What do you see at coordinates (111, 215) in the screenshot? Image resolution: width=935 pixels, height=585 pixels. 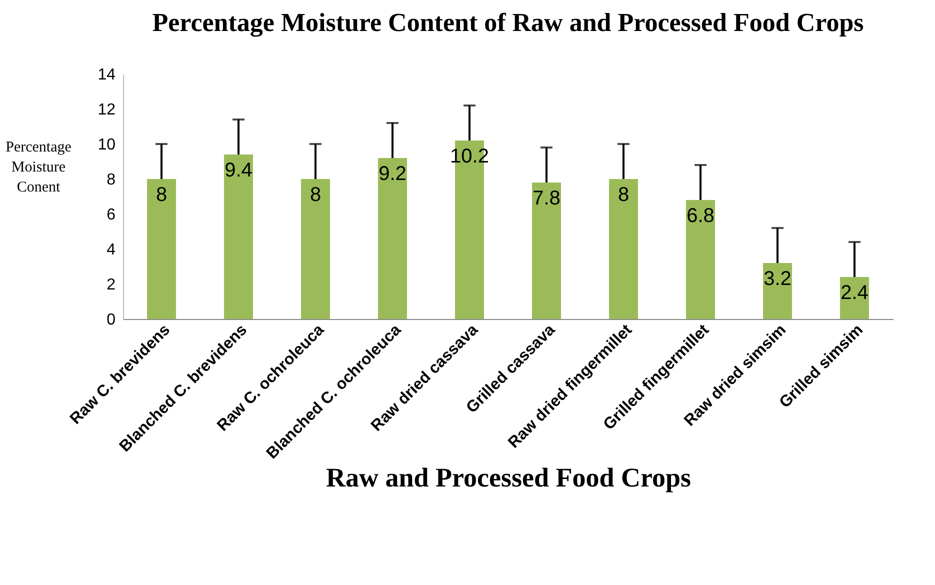 I see `y-tick-label: 6` at bounding box center [111, 215].